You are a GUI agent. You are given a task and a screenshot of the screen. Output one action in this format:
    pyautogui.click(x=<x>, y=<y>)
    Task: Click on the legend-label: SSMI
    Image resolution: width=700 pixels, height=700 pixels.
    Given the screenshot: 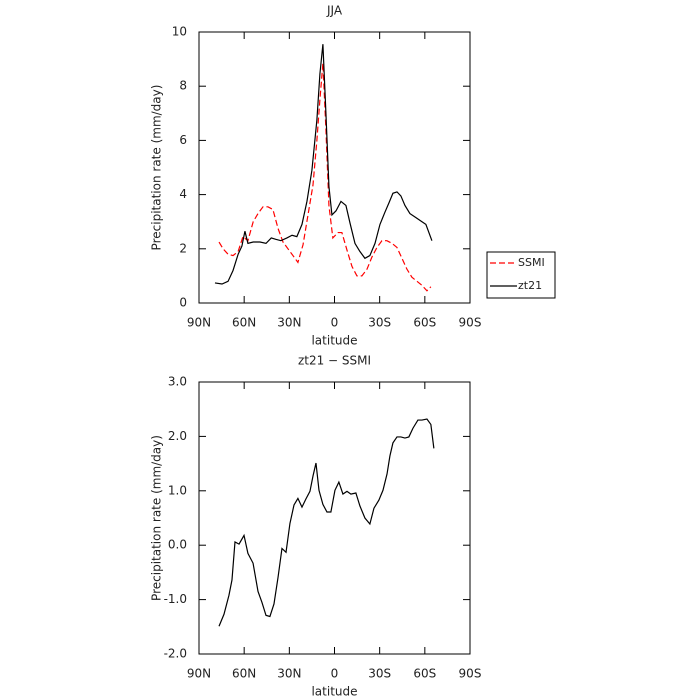 What is the action you would take?
    pyautogui.click(x=531, y=262)
    